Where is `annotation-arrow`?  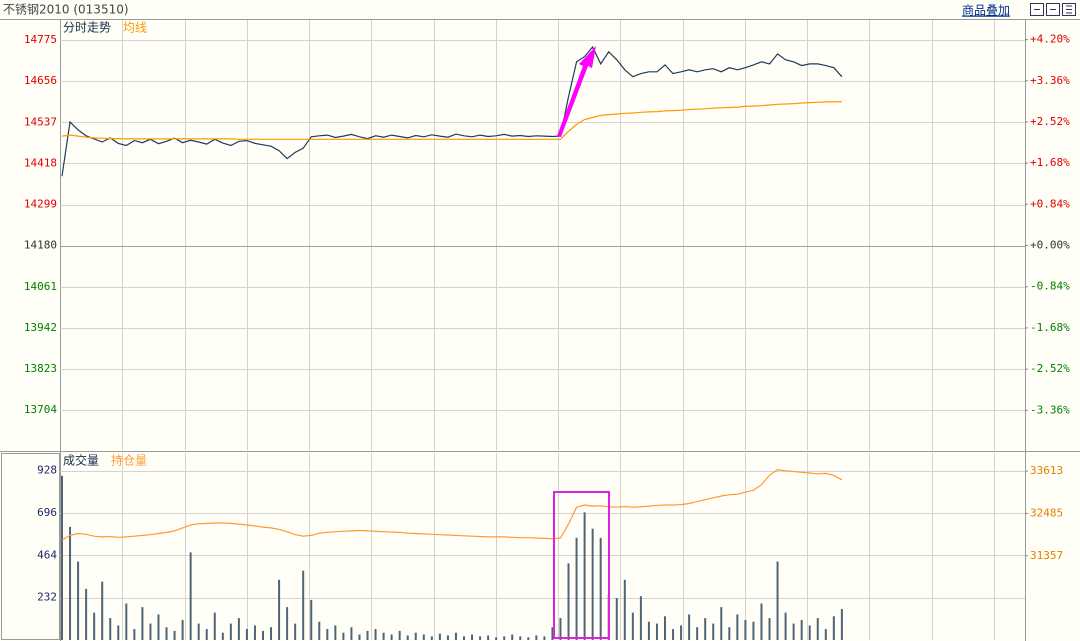
annotation-arrow is located at coordinates (576, 91).